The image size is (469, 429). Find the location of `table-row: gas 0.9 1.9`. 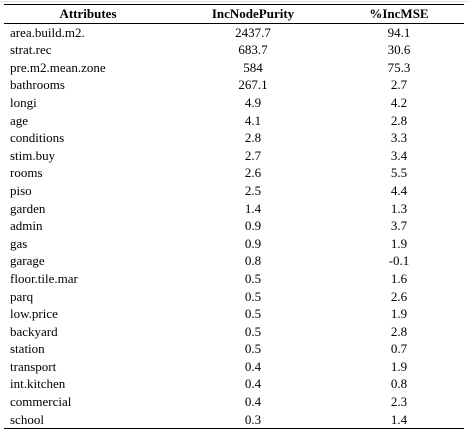

table-row: gas 0.9 1.9 is located at coordinates (234, 244).